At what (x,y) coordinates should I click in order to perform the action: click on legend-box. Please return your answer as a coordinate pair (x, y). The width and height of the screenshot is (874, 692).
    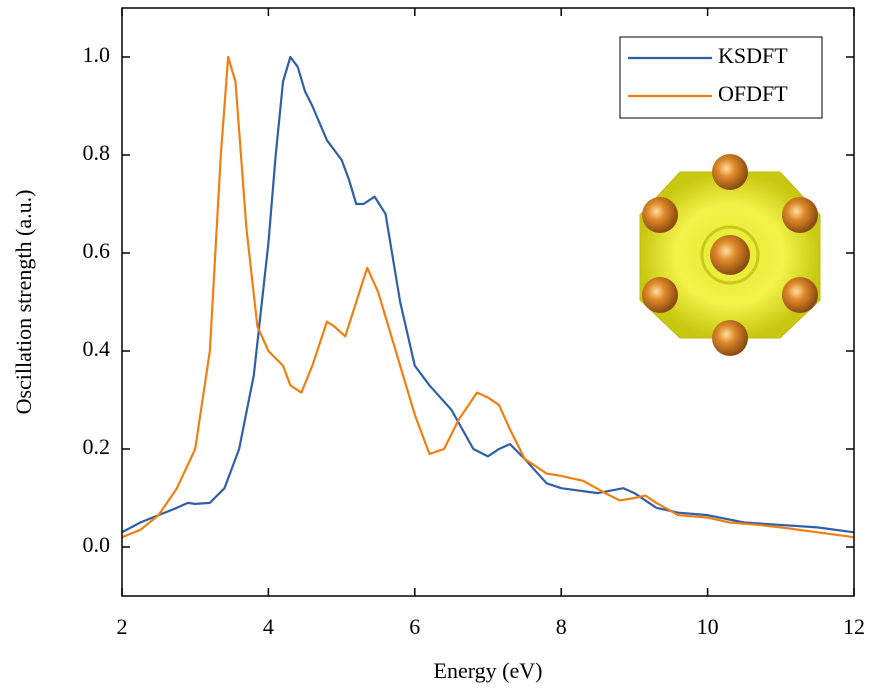
    Looking at the image, I should click on (721, 77).